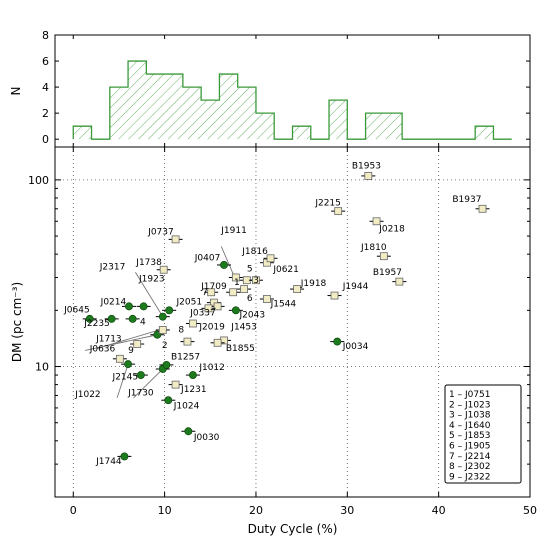  I want to click on point-label: 9, so click(131, 351).